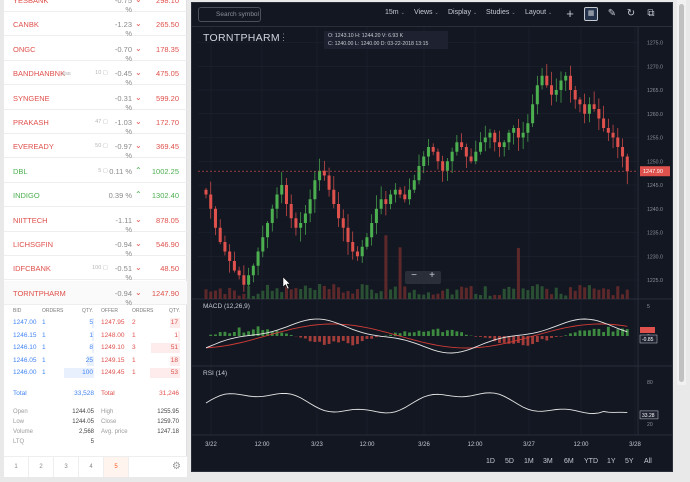 Image resolution: width=690 pixels, height=482 pixels. What do you see at coordinates (95, 195) in the screenshot?
I see `watchlist-item: INDIGO 0.39 % ⌃ 1302.40` at bounding box center [95, 195].